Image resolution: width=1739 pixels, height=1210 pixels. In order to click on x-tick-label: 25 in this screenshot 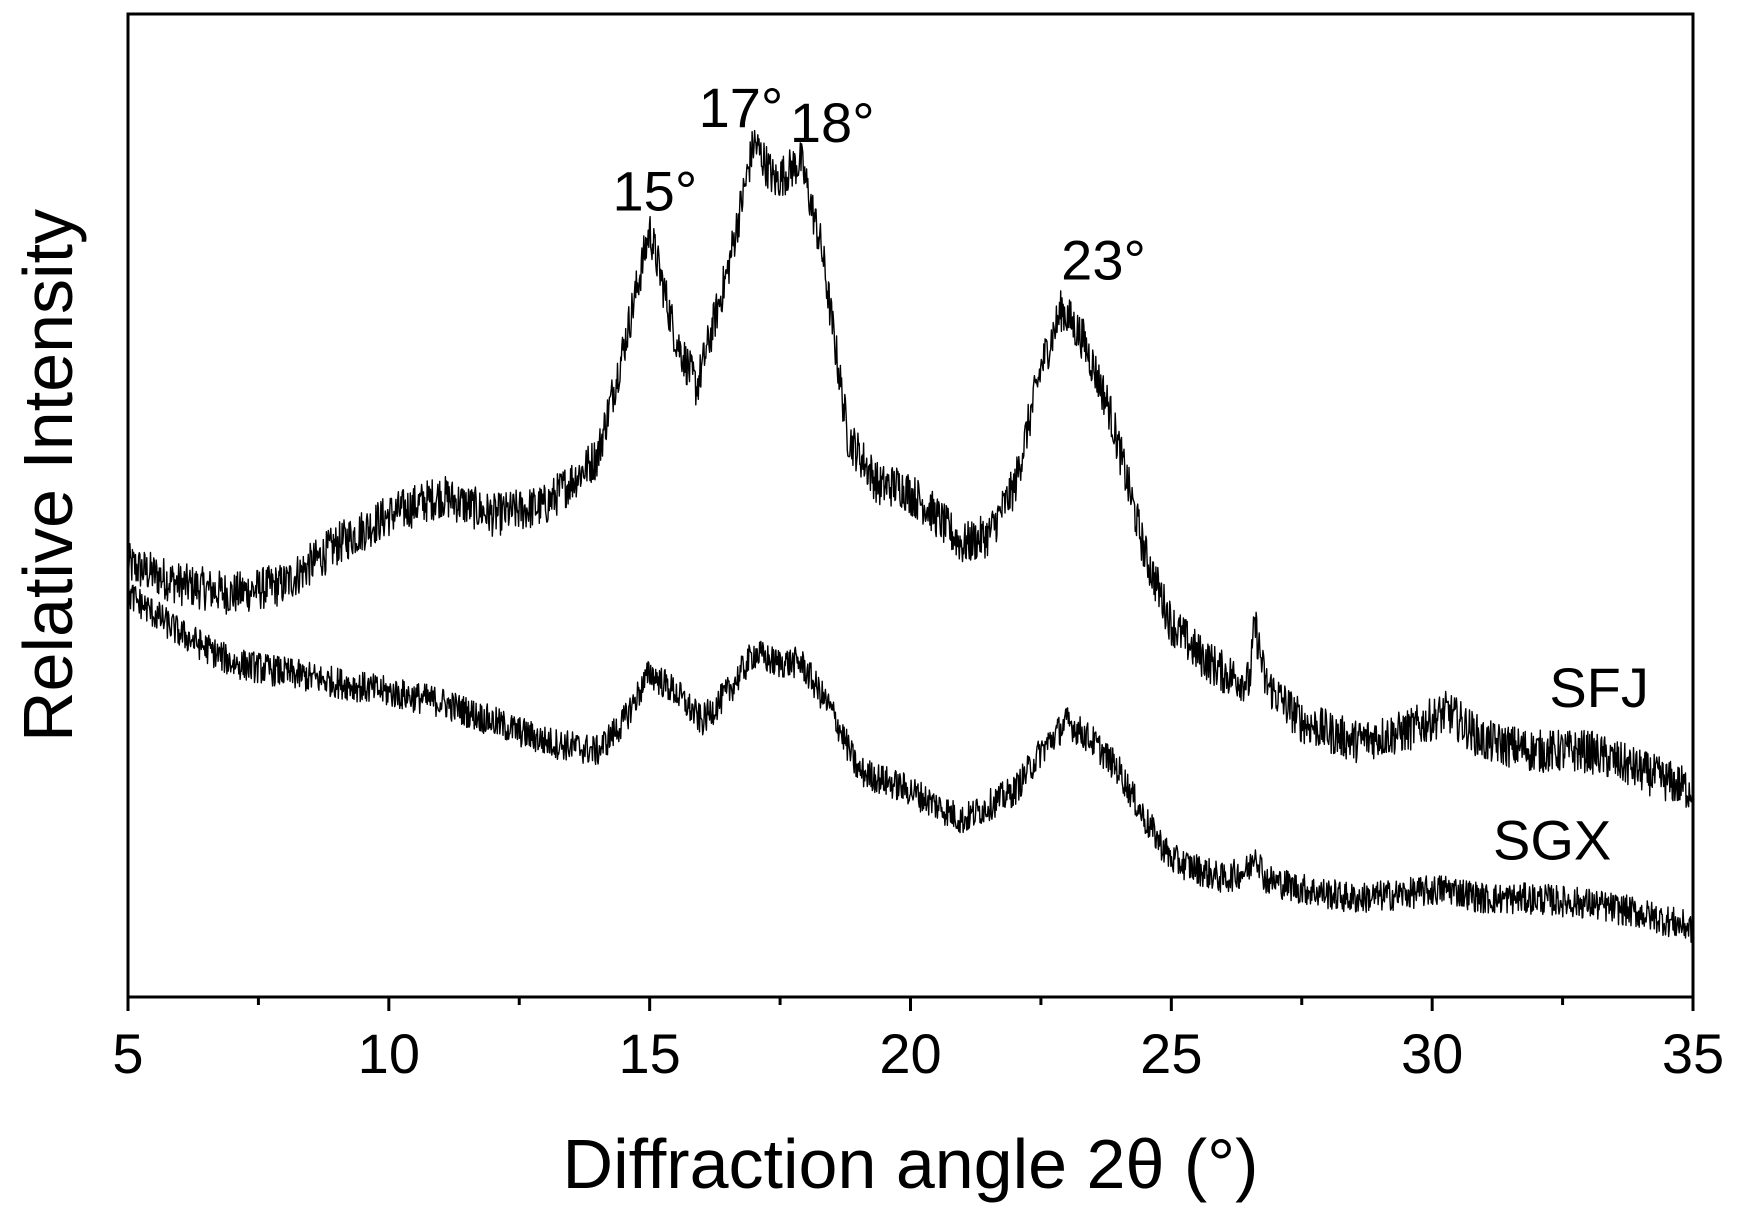, I will do `click(1171, 1053)`.